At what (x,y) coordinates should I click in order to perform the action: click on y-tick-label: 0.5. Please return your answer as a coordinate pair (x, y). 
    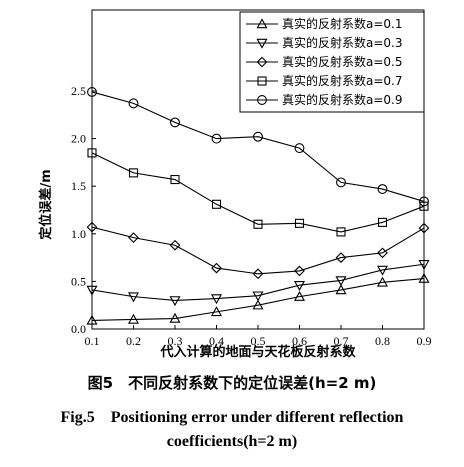
    Looking at the image, I should click on (78, 281).